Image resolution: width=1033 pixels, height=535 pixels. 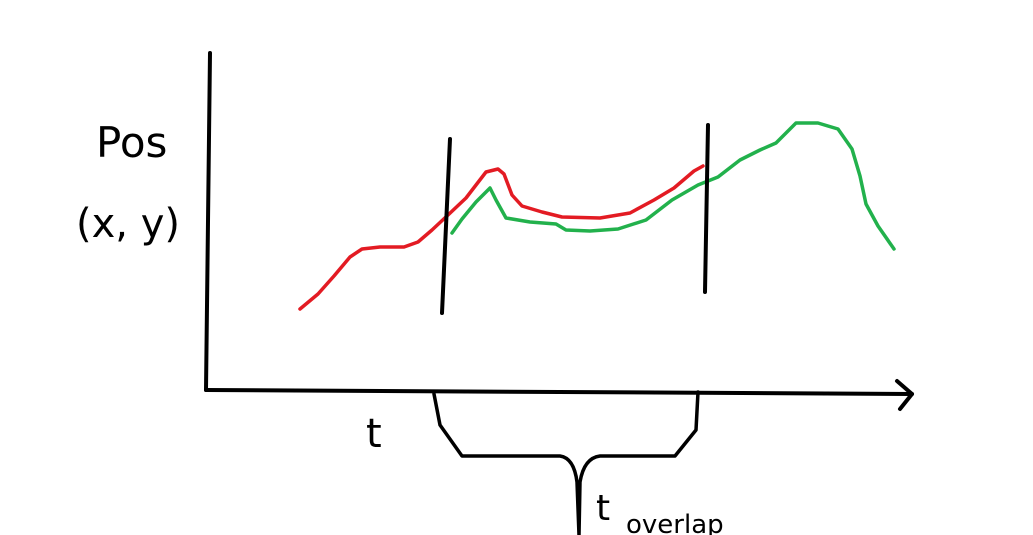 I want to click on x-axis, so click(x=559, y=392).